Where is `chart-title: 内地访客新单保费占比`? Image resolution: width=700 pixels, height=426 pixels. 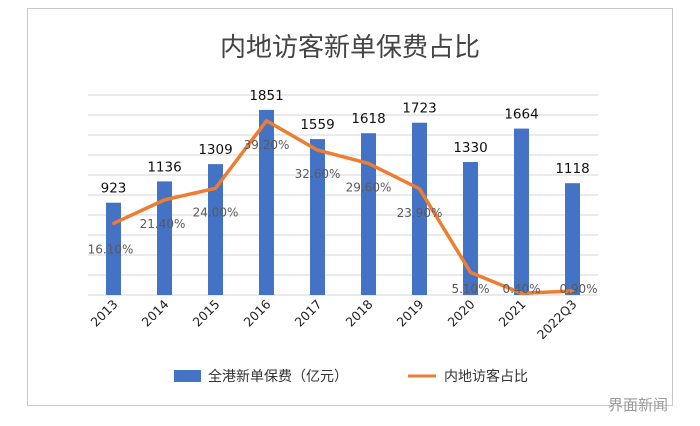
chart-title: 内地访客新单保费占比 is located at coordinates (350, 48).